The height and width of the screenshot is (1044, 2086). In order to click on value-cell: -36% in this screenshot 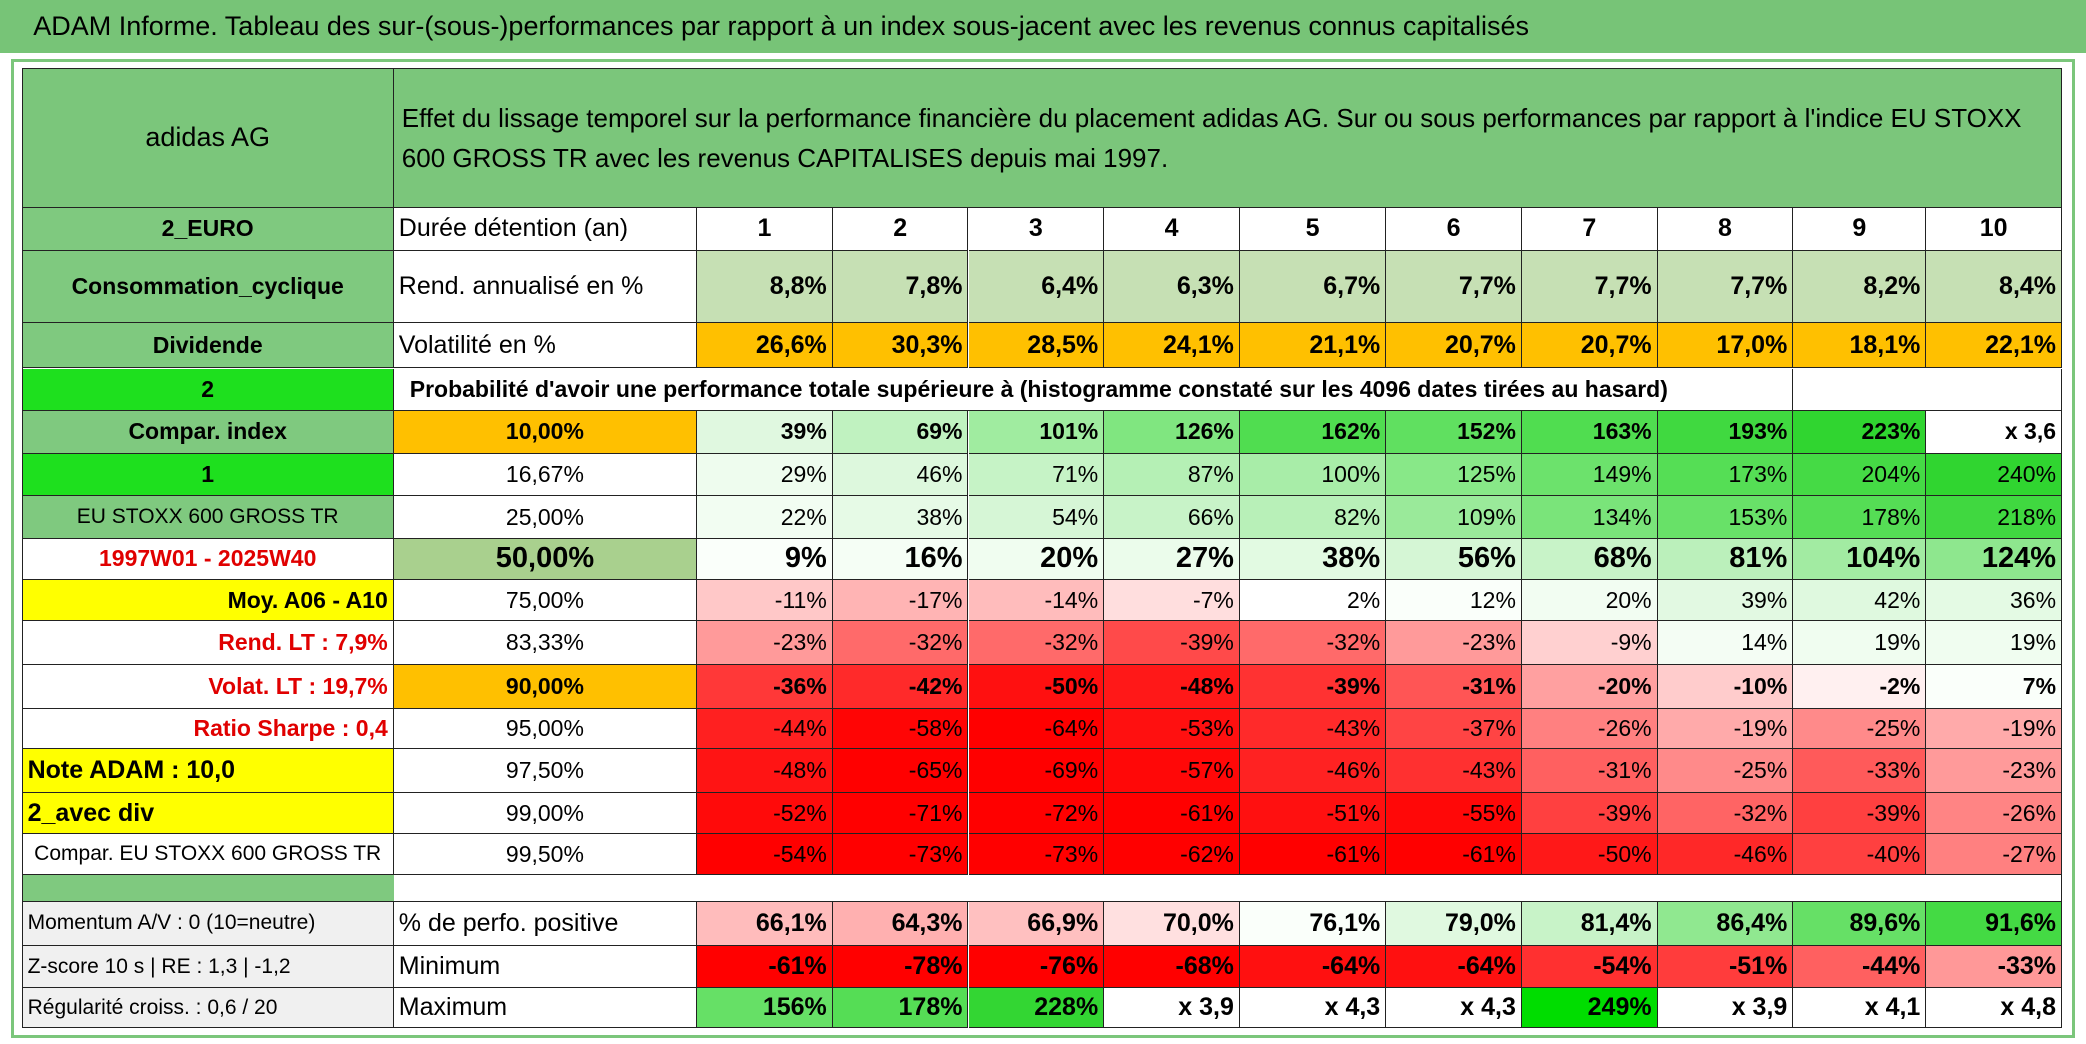, I will do `click(765, 687)`.